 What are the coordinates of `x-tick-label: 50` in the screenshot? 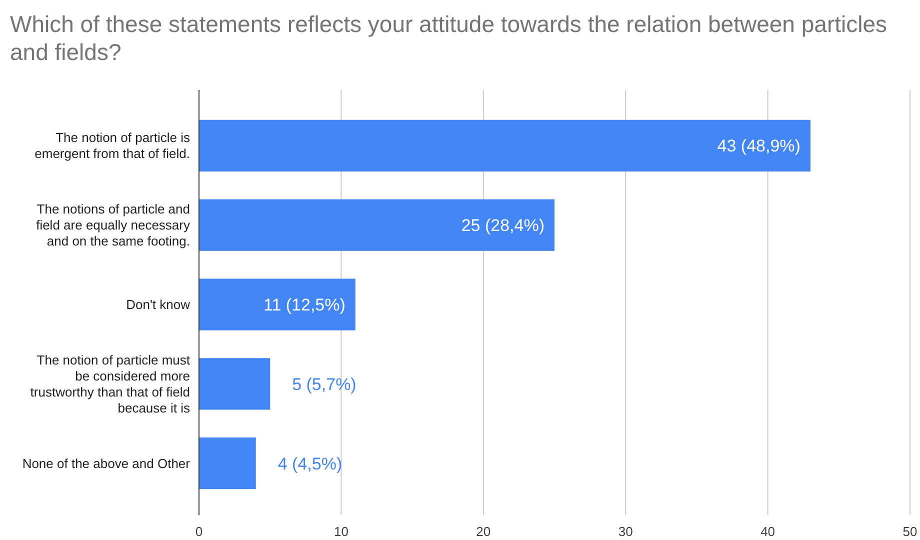 It's located at (910, 532).